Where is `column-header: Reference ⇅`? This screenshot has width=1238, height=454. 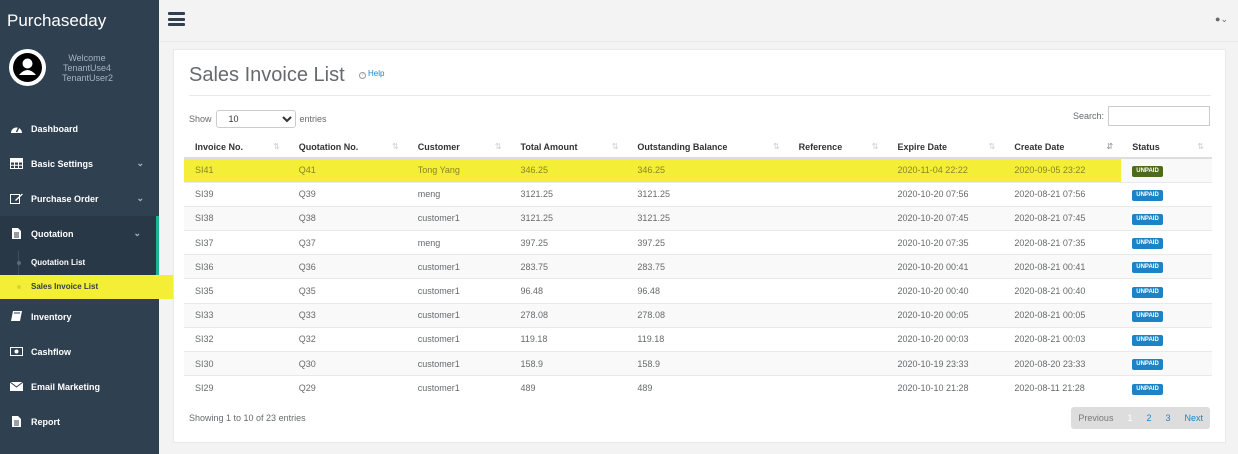 column-header: Reference ⇅ is located at coordinates (837, 147).